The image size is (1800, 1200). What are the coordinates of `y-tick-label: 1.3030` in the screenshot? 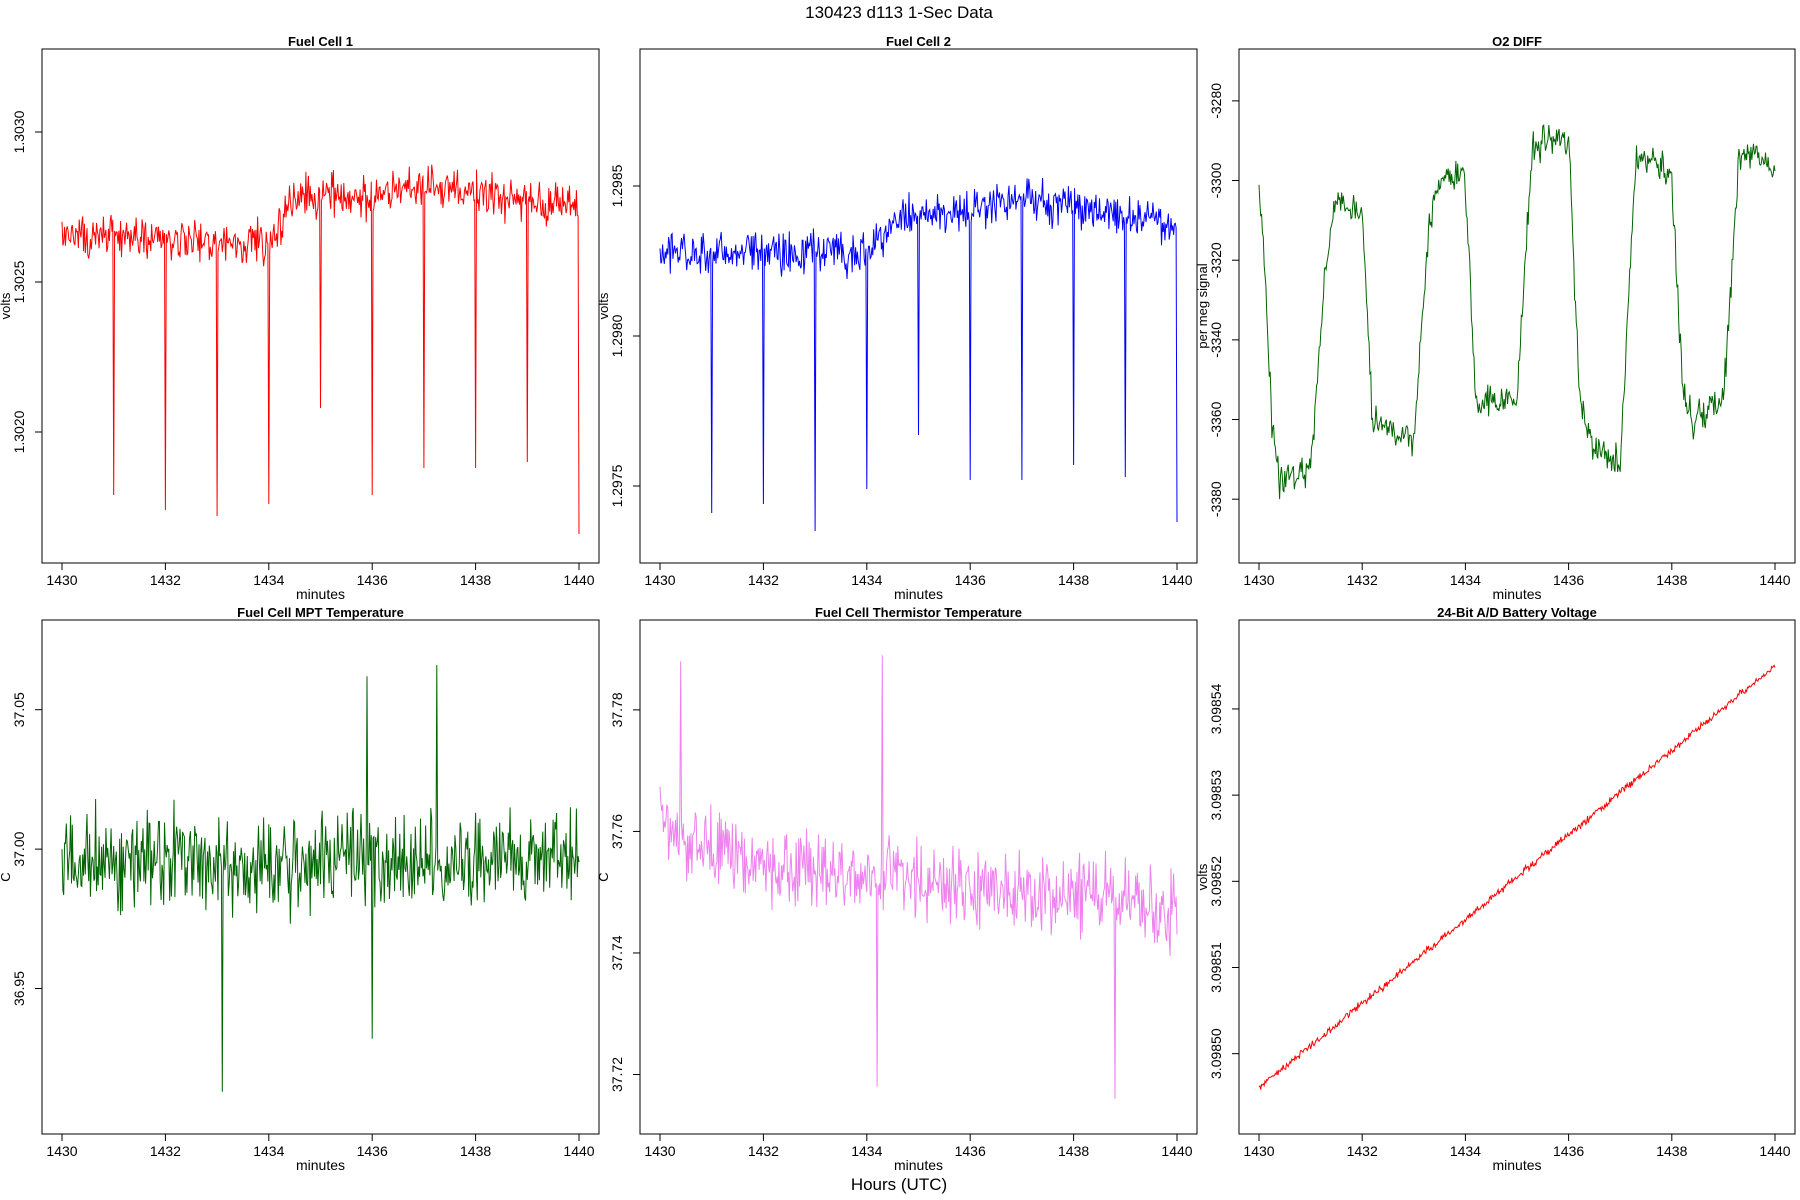 It's located at (19, 131).